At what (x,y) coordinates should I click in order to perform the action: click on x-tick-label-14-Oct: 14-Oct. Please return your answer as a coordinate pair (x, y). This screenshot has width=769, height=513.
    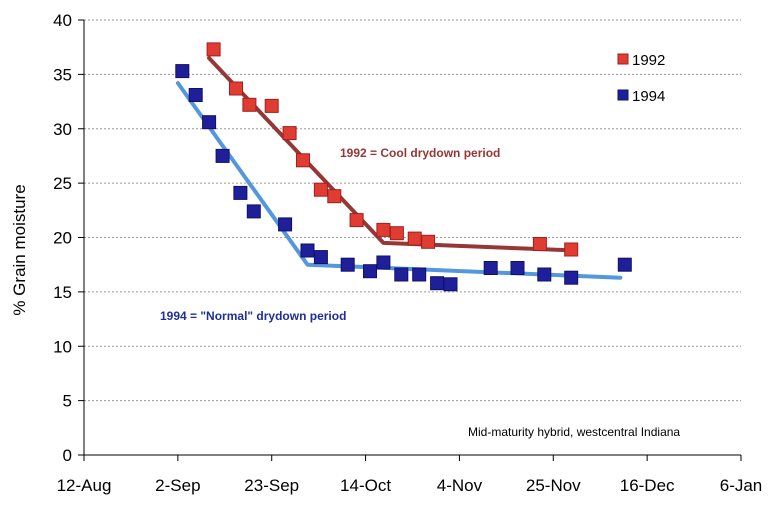
    Looking at the image, I should click on (365, 485).